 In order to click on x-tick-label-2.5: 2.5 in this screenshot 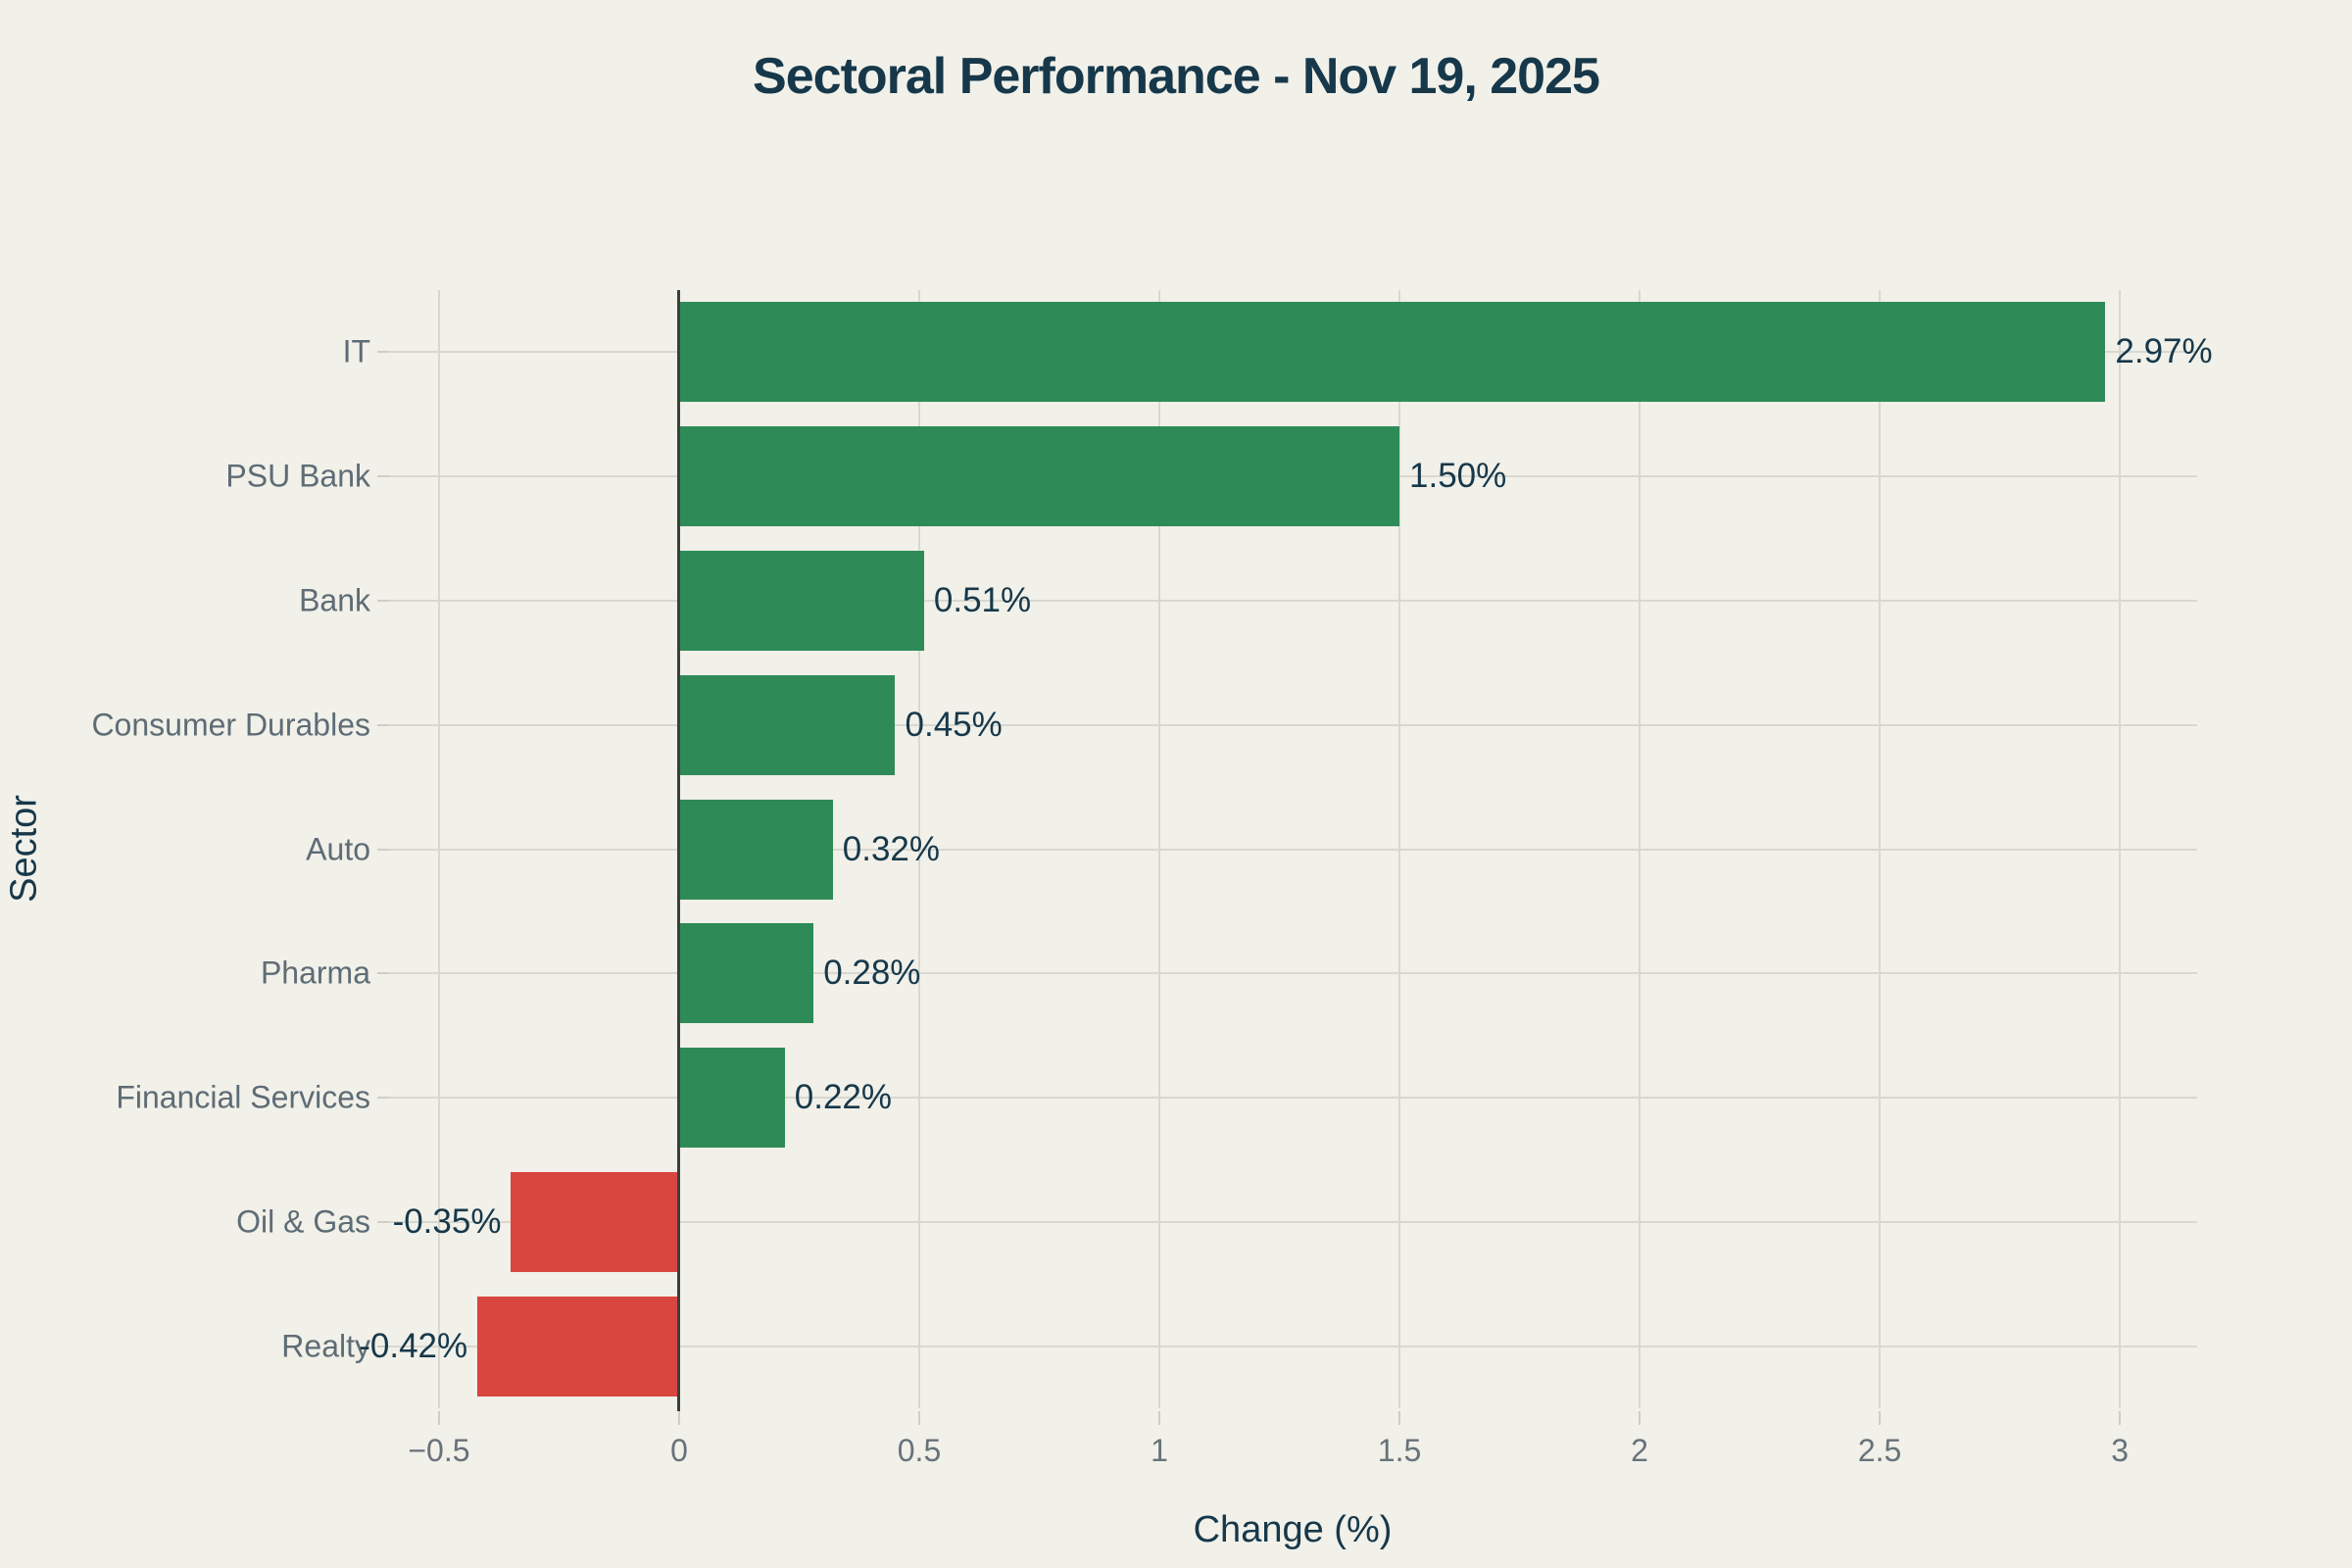, I will do `click(1879, 1450)`.